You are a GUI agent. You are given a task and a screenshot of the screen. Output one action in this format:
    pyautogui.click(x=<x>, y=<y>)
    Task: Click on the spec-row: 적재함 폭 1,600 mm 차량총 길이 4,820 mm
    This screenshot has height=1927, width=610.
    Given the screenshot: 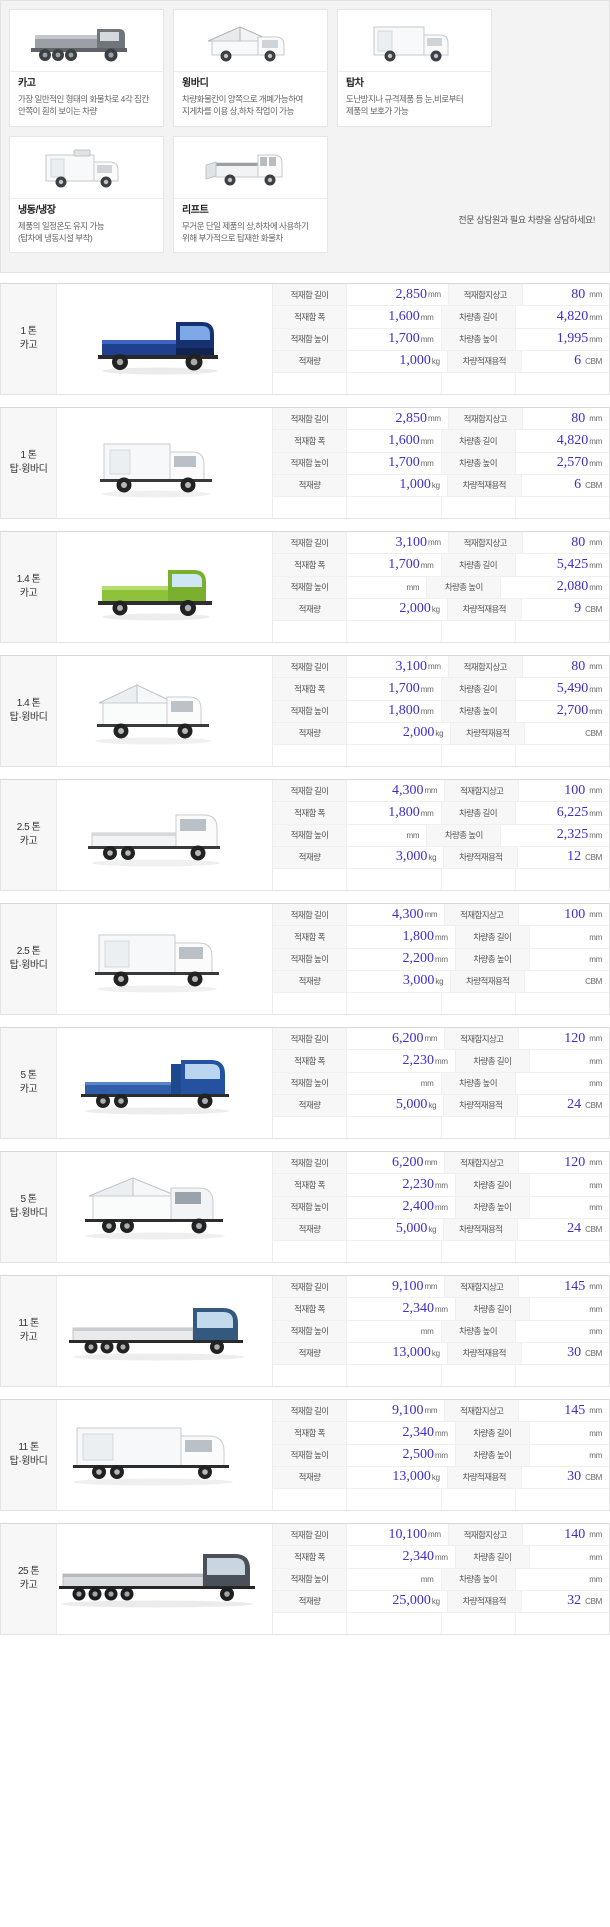 What is the action you would take?
    pyautogui.click(x=441, y=317)
    